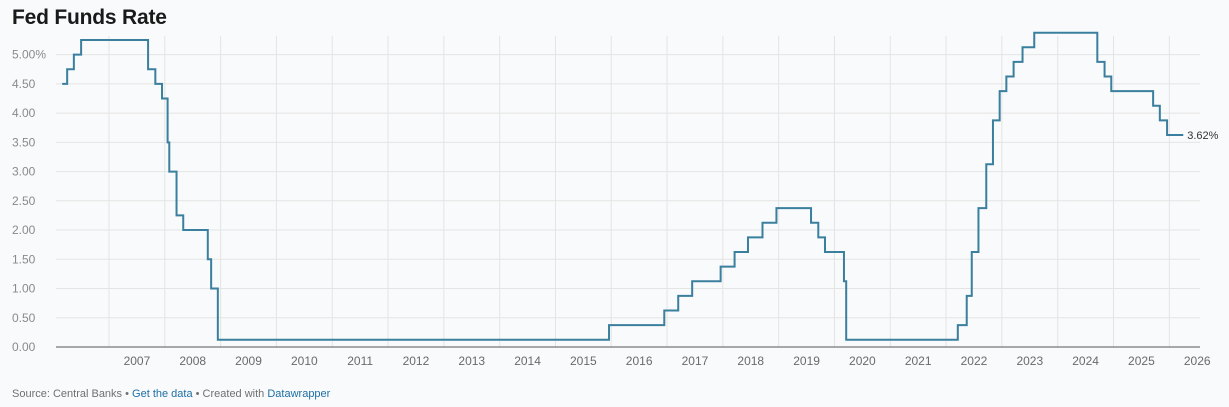  I want to click on y-tick-label: 4.50, so click(24, 84).